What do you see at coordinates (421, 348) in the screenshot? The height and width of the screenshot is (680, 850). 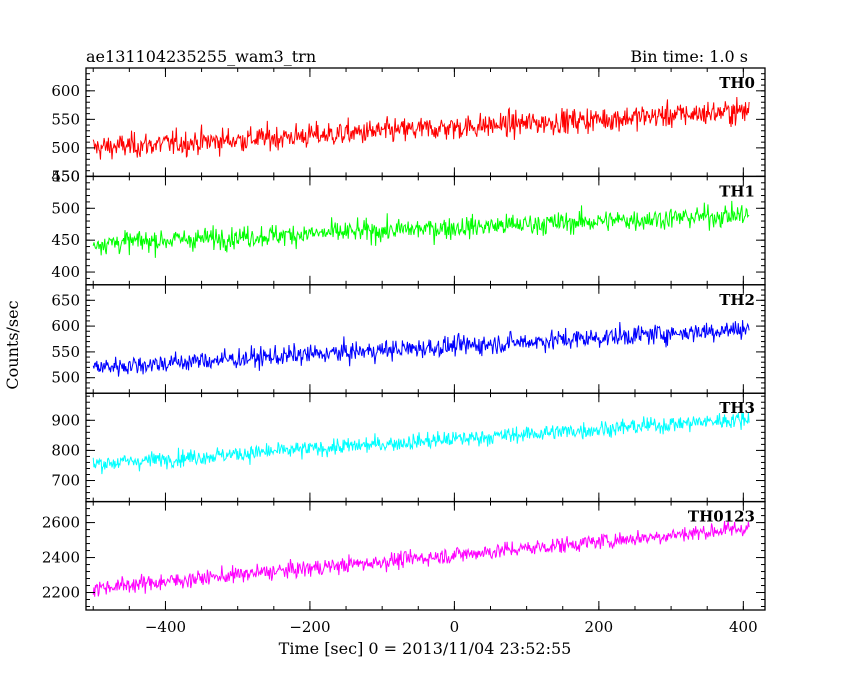 I see `series-line-th2` at bounding box center [421, 348].